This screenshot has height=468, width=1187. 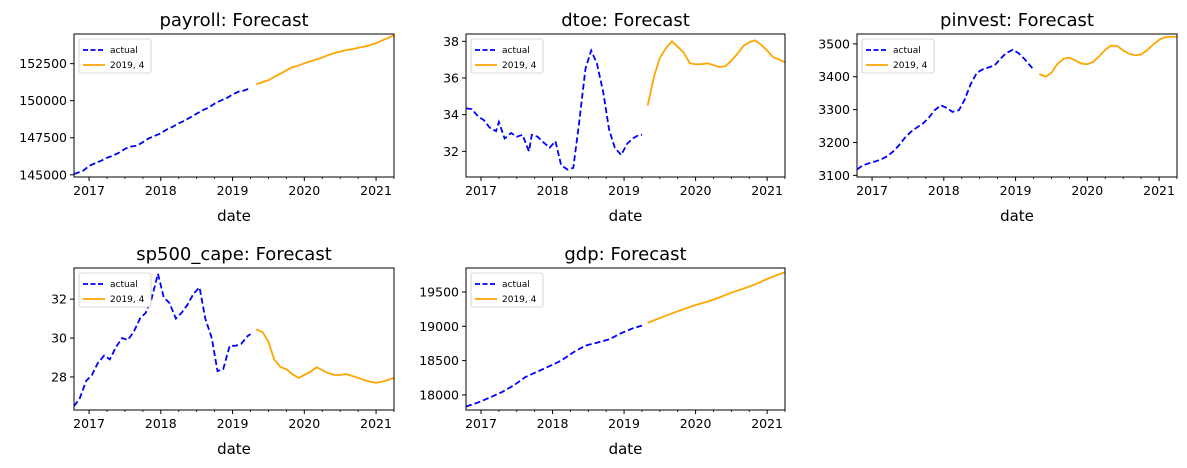 What do you see at coordinates (59, 338) in the screenshot?
I see `y-tick-label: 30` at bounding box center [59, 338].